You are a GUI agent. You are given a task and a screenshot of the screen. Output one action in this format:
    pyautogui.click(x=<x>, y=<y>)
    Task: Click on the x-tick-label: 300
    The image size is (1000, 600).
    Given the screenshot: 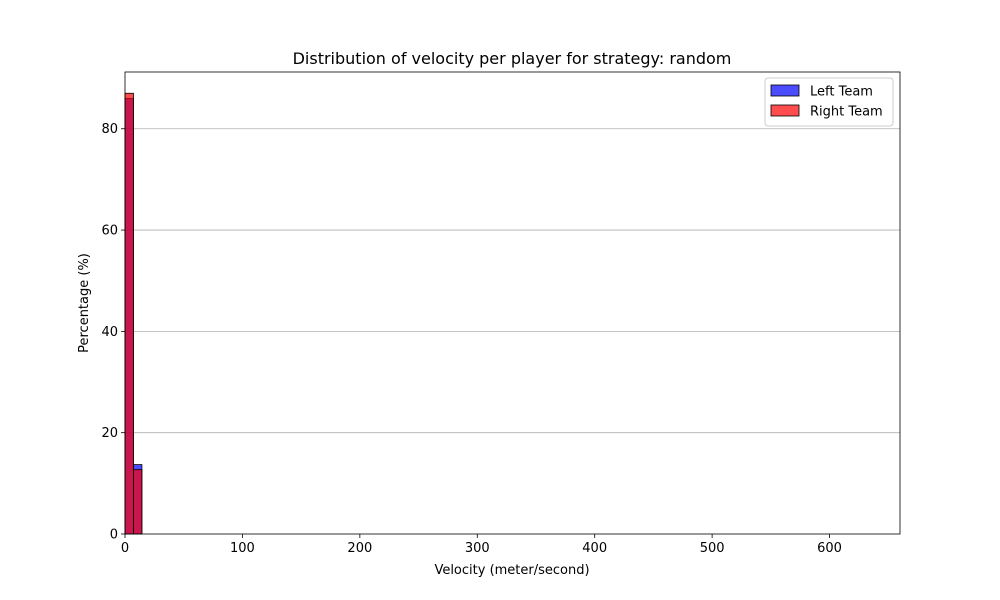 What is the action you would take?
    pyautogui.click(x=477, y=548)
    